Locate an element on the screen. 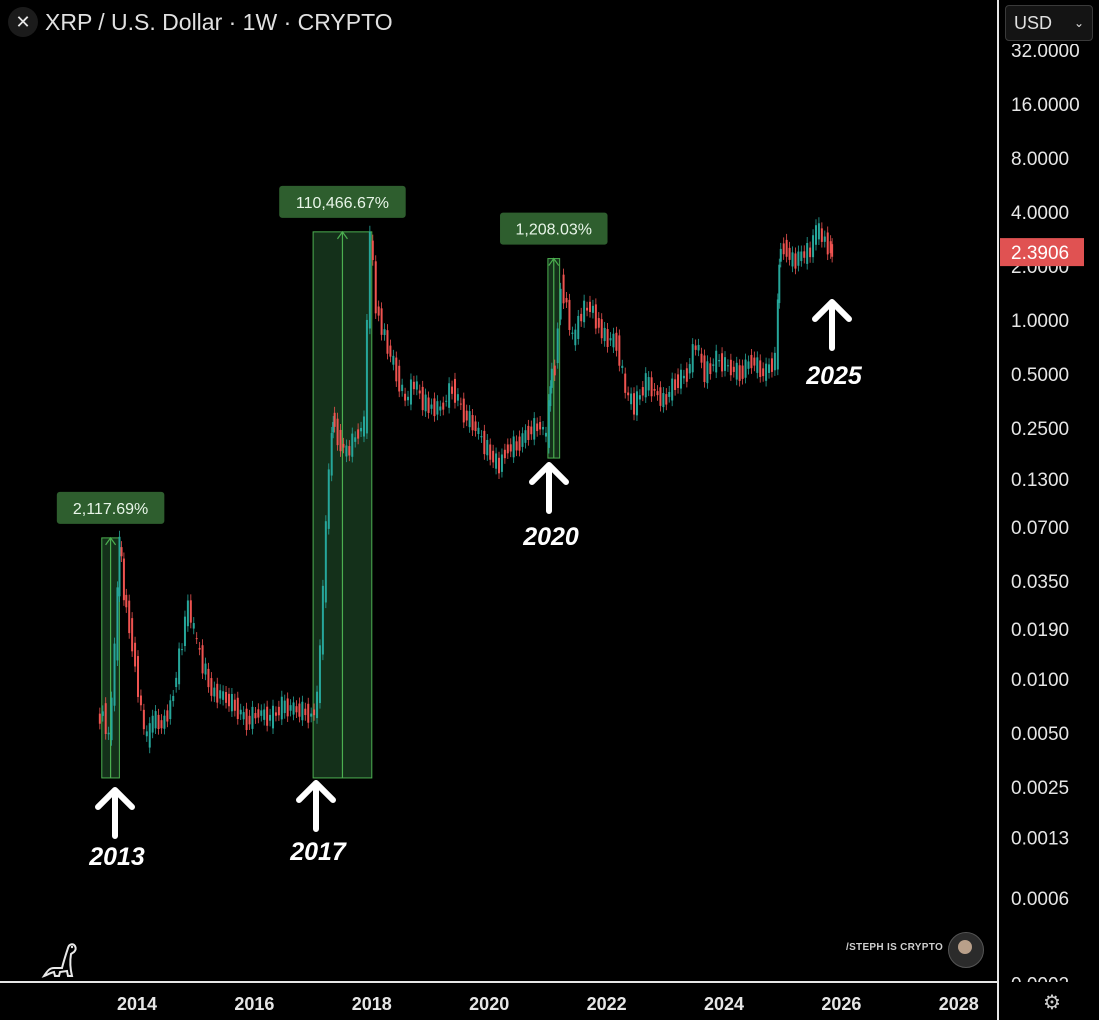 Image resolution: width=1099 pixels, height=1020 pixels. author-avatar-face is located at coordinates (965, 947).